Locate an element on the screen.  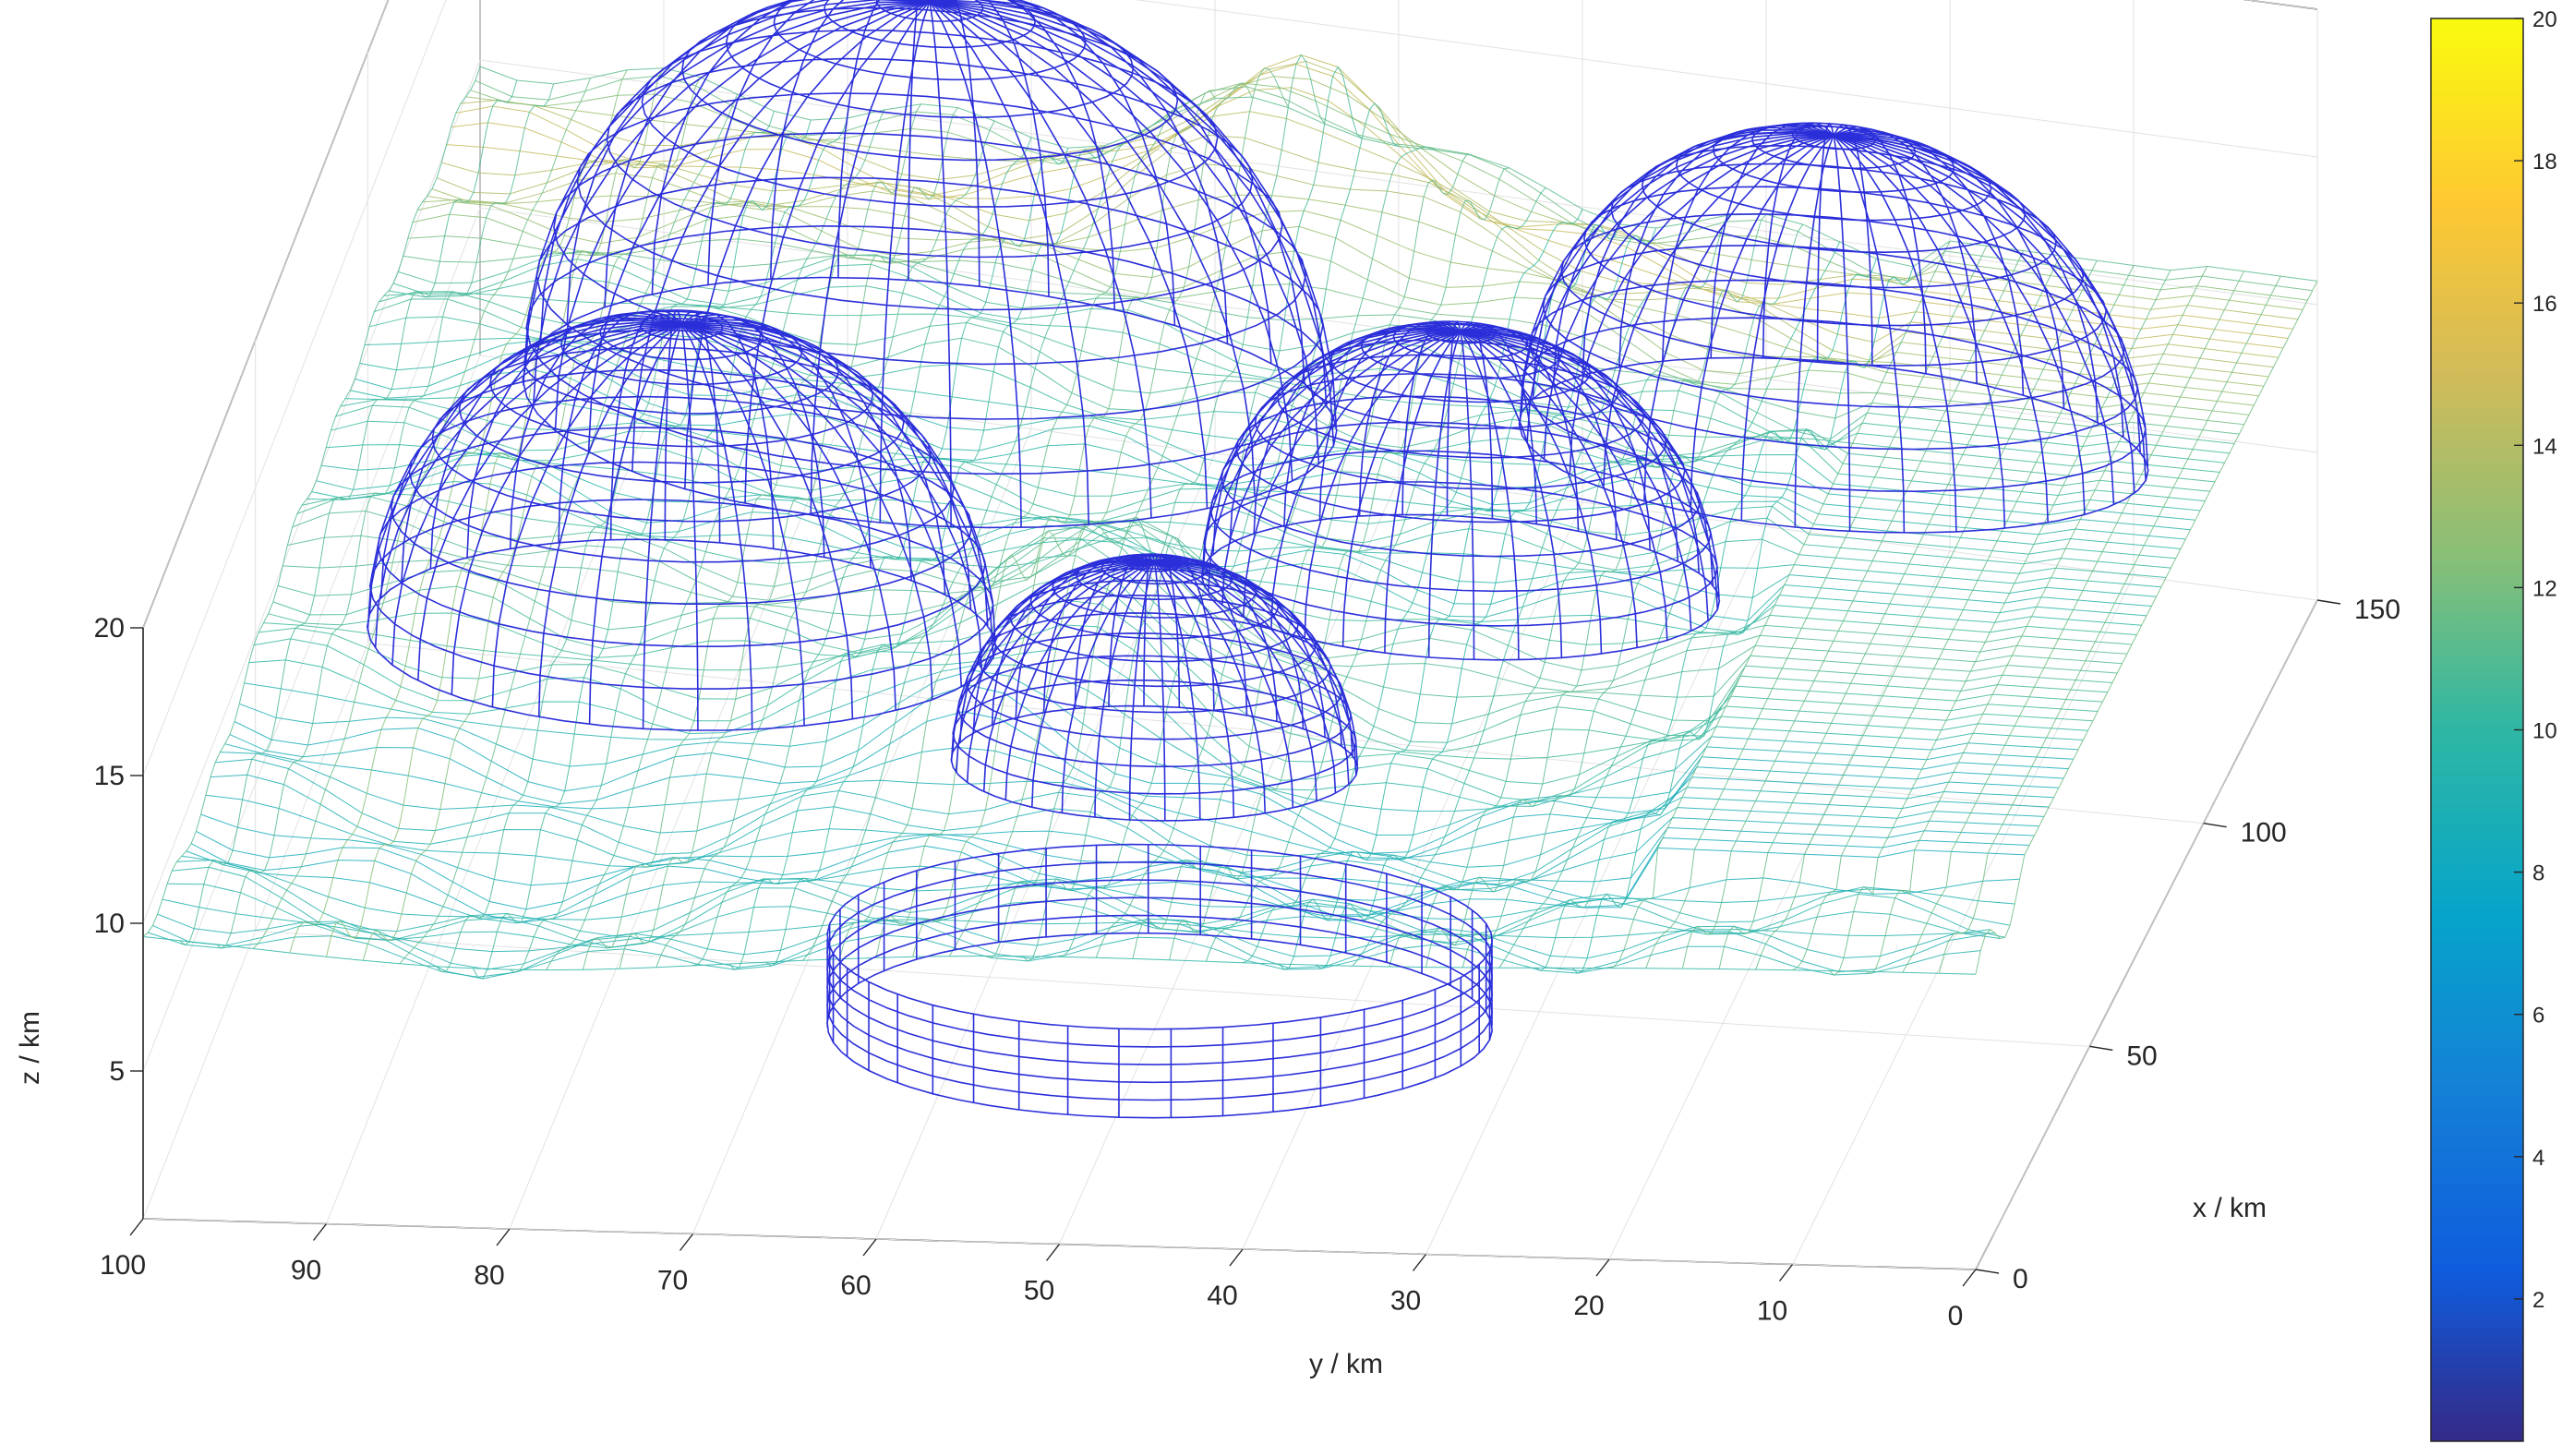
cylinder-ring is located at coordinates (1160, 990).